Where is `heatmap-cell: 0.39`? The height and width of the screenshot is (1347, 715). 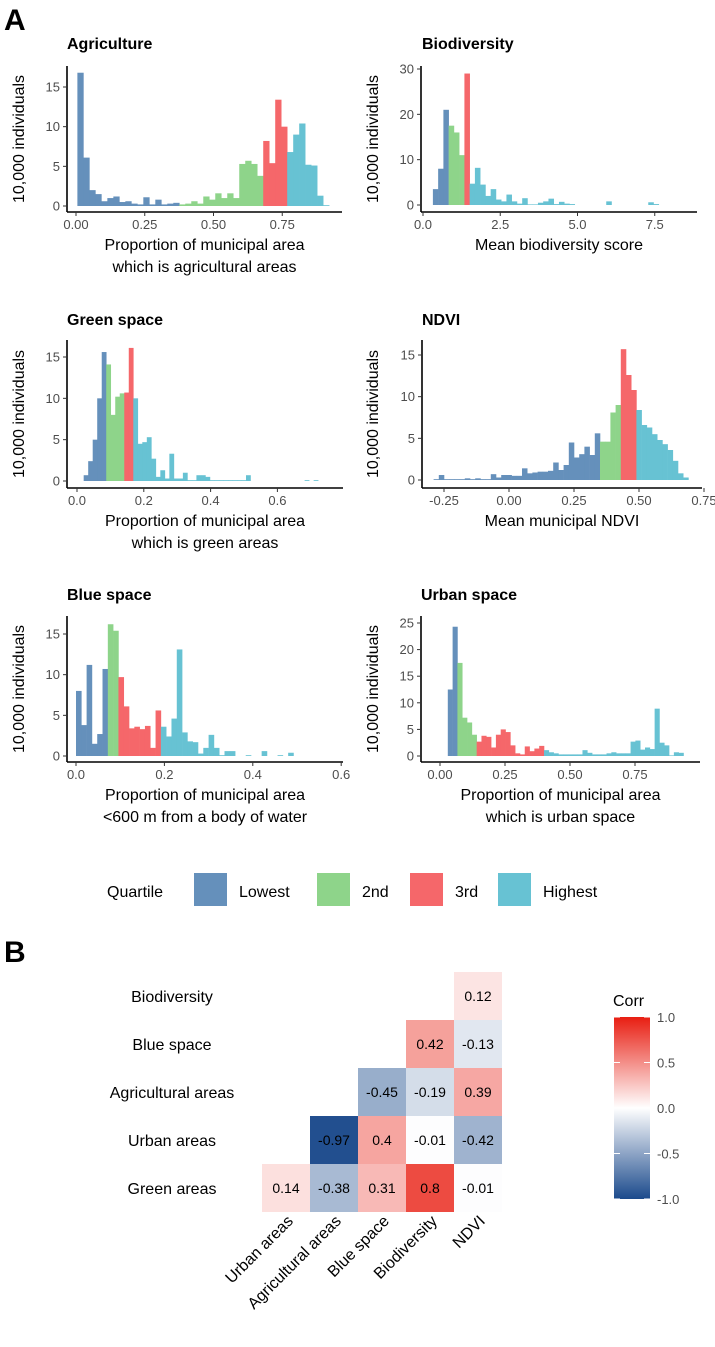
heatmap-cell: 0.39 is located at coordinates (478, 1092).